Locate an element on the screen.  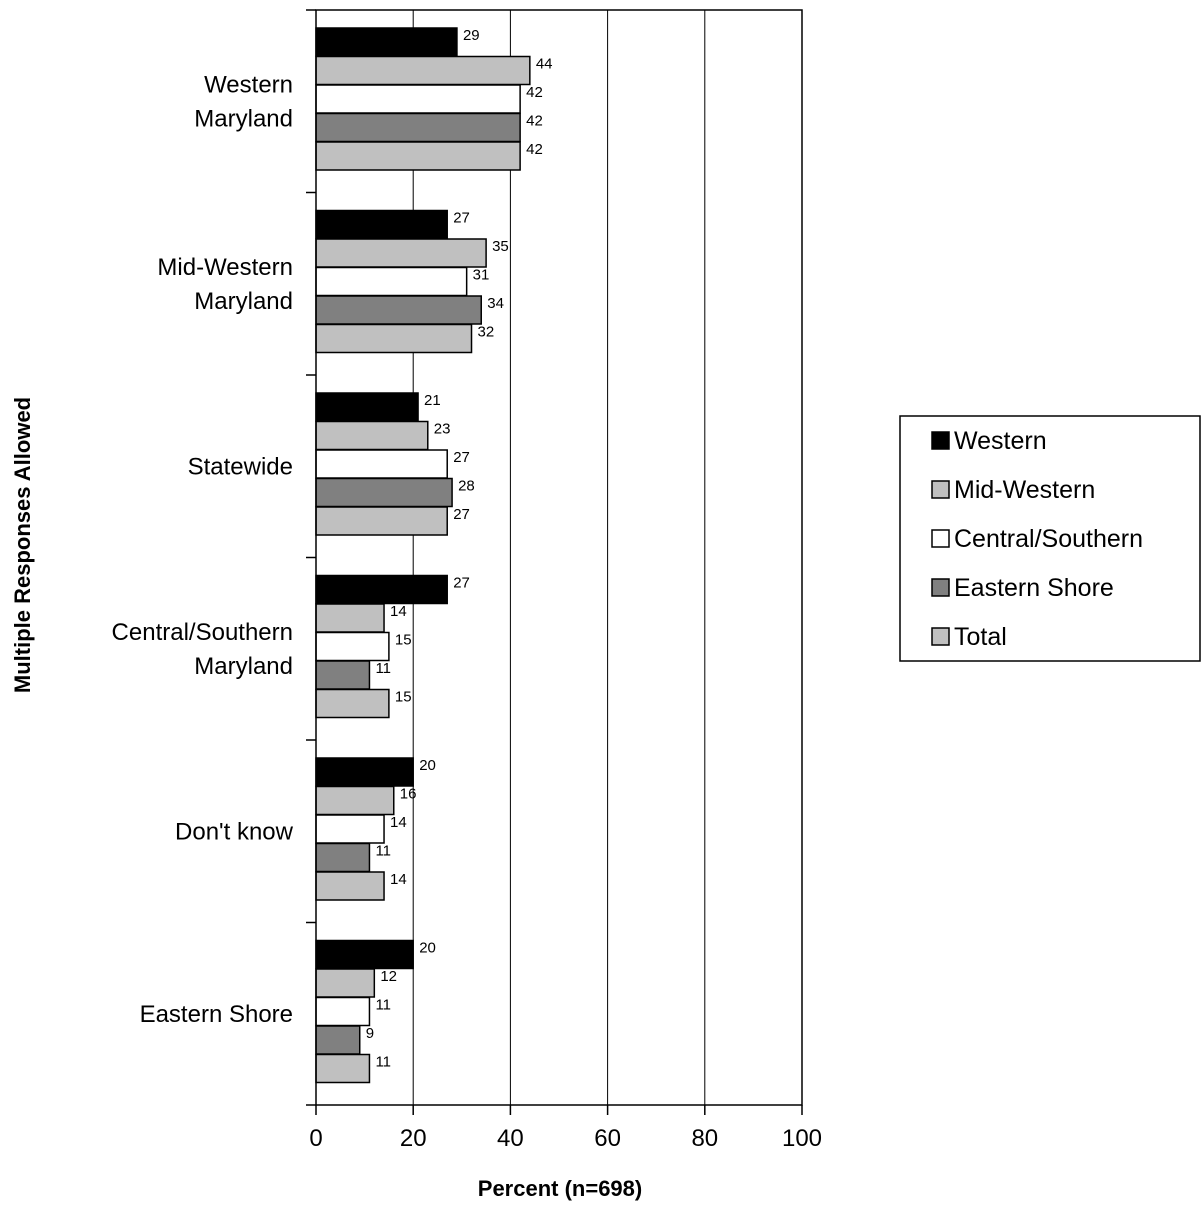
category-label: Mid-Western Maryland is located at coordinates (225, 284).